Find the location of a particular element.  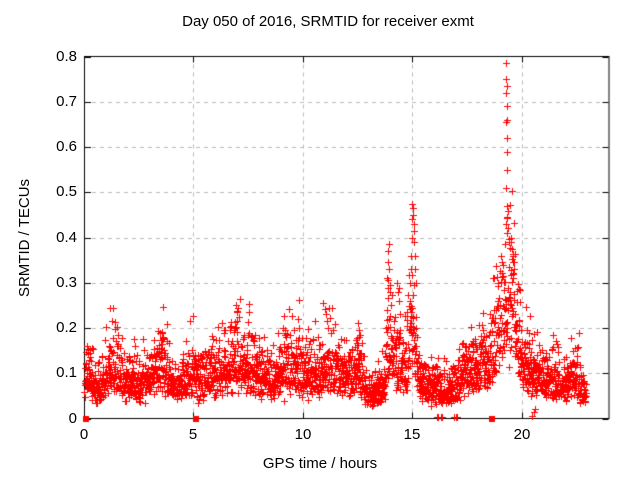

x-tick-label: 0 is located at coordinates (84, 434).